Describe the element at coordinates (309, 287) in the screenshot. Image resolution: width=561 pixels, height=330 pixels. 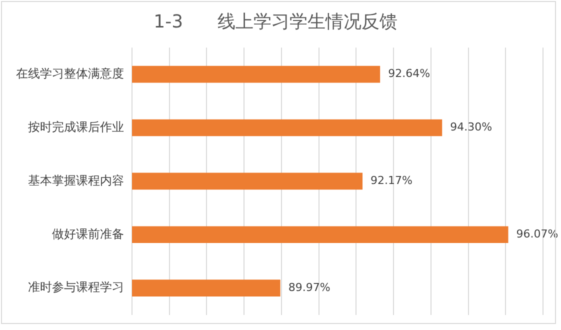
I see `data-label: 89.97%` at that location.